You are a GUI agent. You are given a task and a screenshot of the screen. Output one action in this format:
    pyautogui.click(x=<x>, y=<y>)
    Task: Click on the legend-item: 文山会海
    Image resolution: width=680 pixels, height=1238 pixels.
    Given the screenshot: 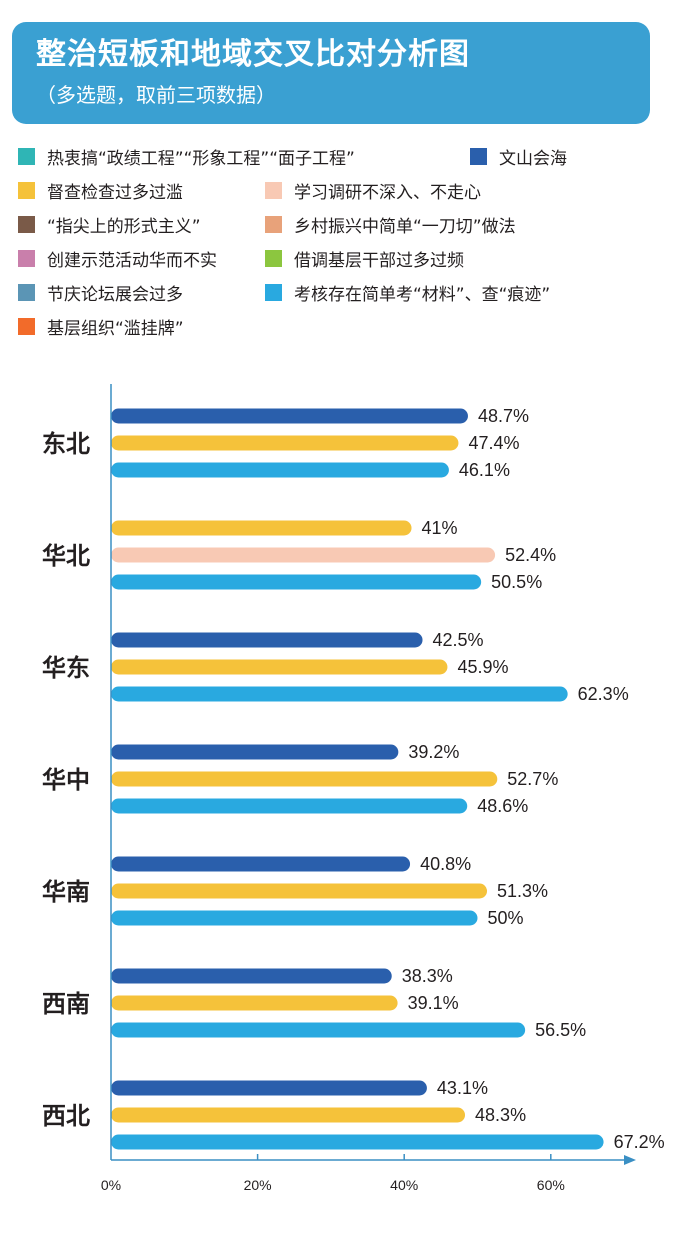 What is the action you would take?
    pyautogui.click(x=518, y=156)
    